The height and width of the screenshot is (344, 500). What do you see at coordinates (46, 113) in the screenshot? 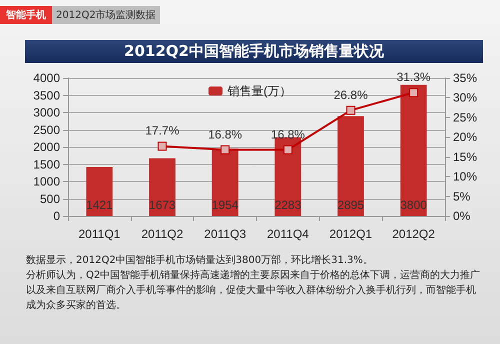
I see `y-tick-label: 3000` at bounding box center [46, 113].